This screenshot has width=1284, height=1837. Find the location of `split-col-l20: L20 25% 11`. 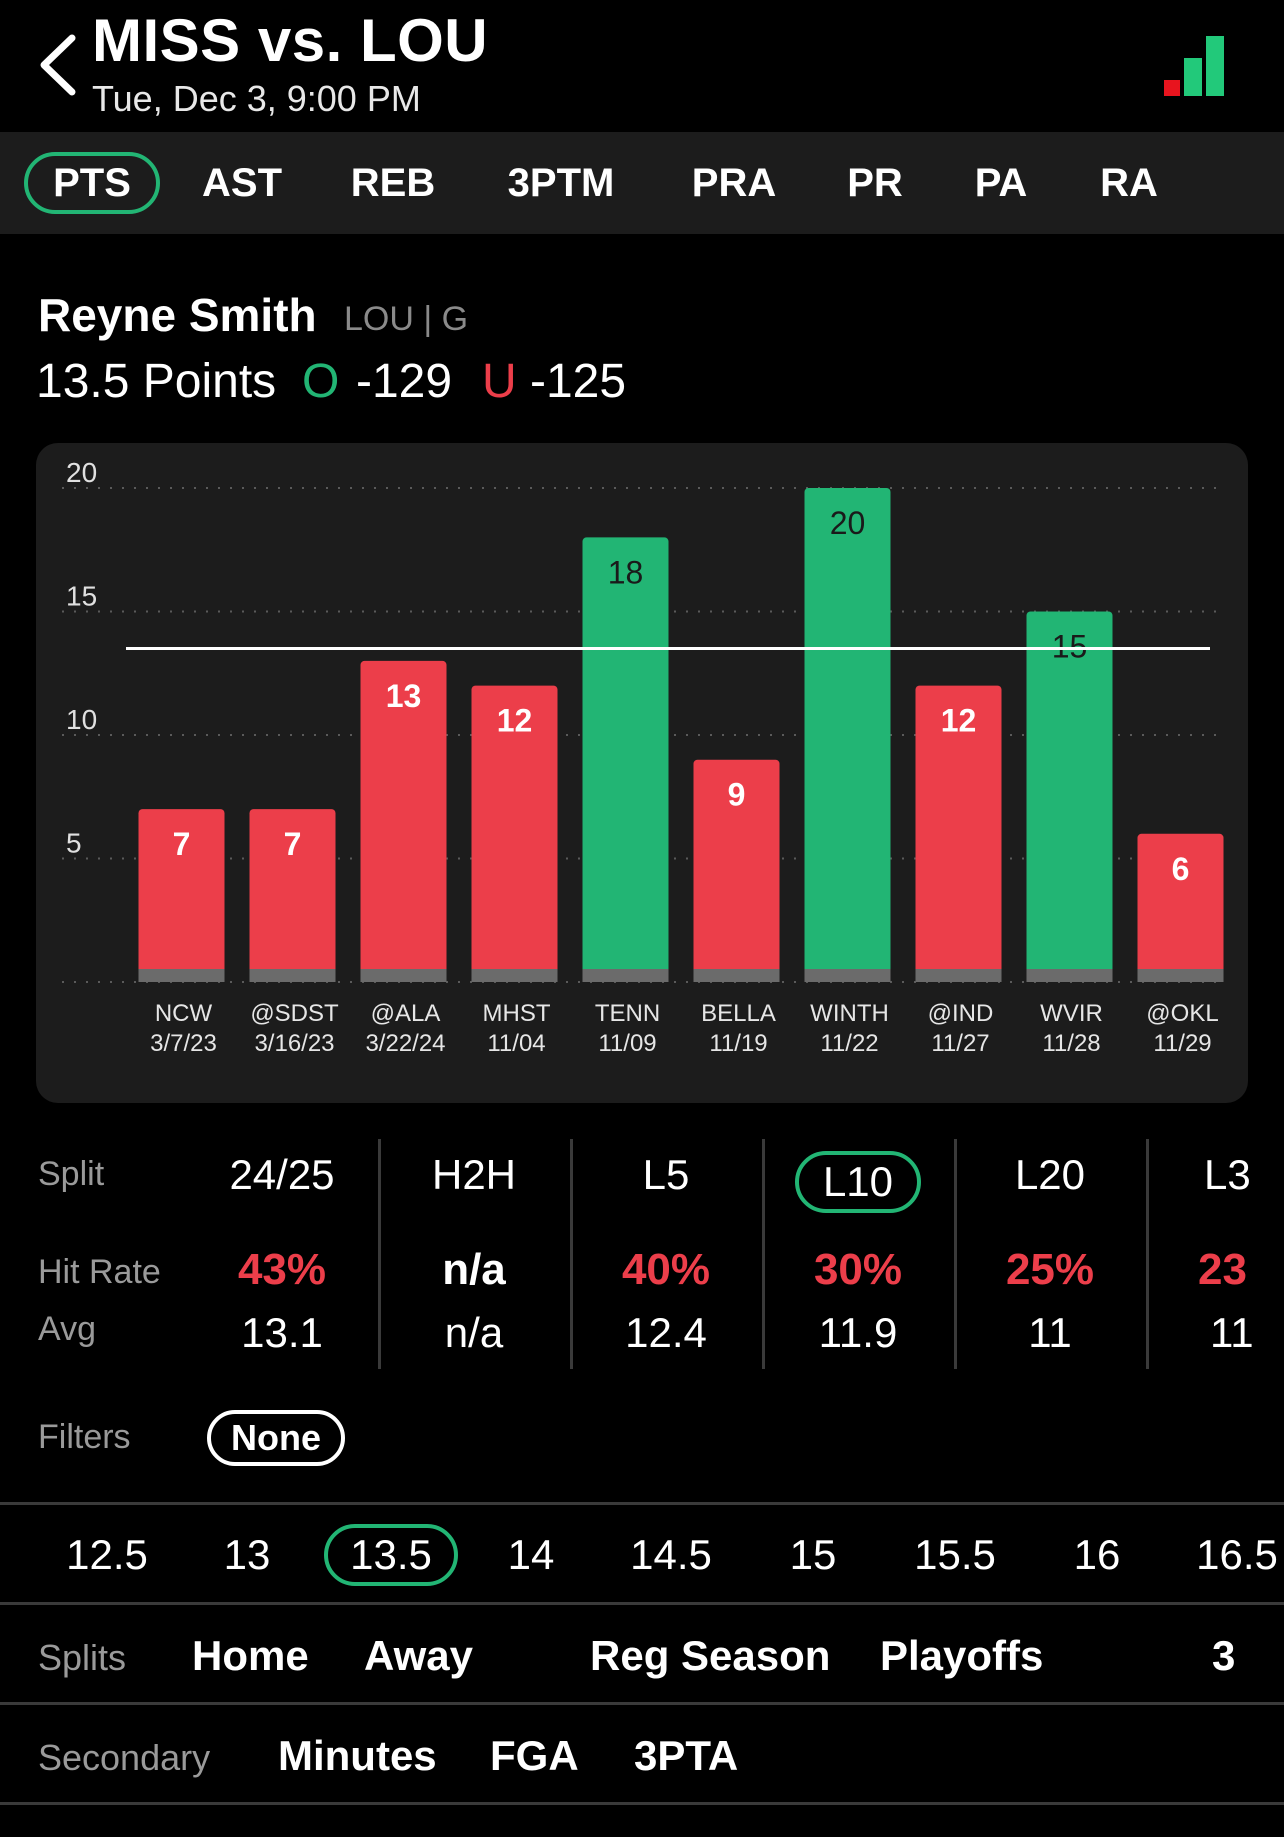

split-col-l20: L20 25% 11 is located at coordinates (1050, 1252).